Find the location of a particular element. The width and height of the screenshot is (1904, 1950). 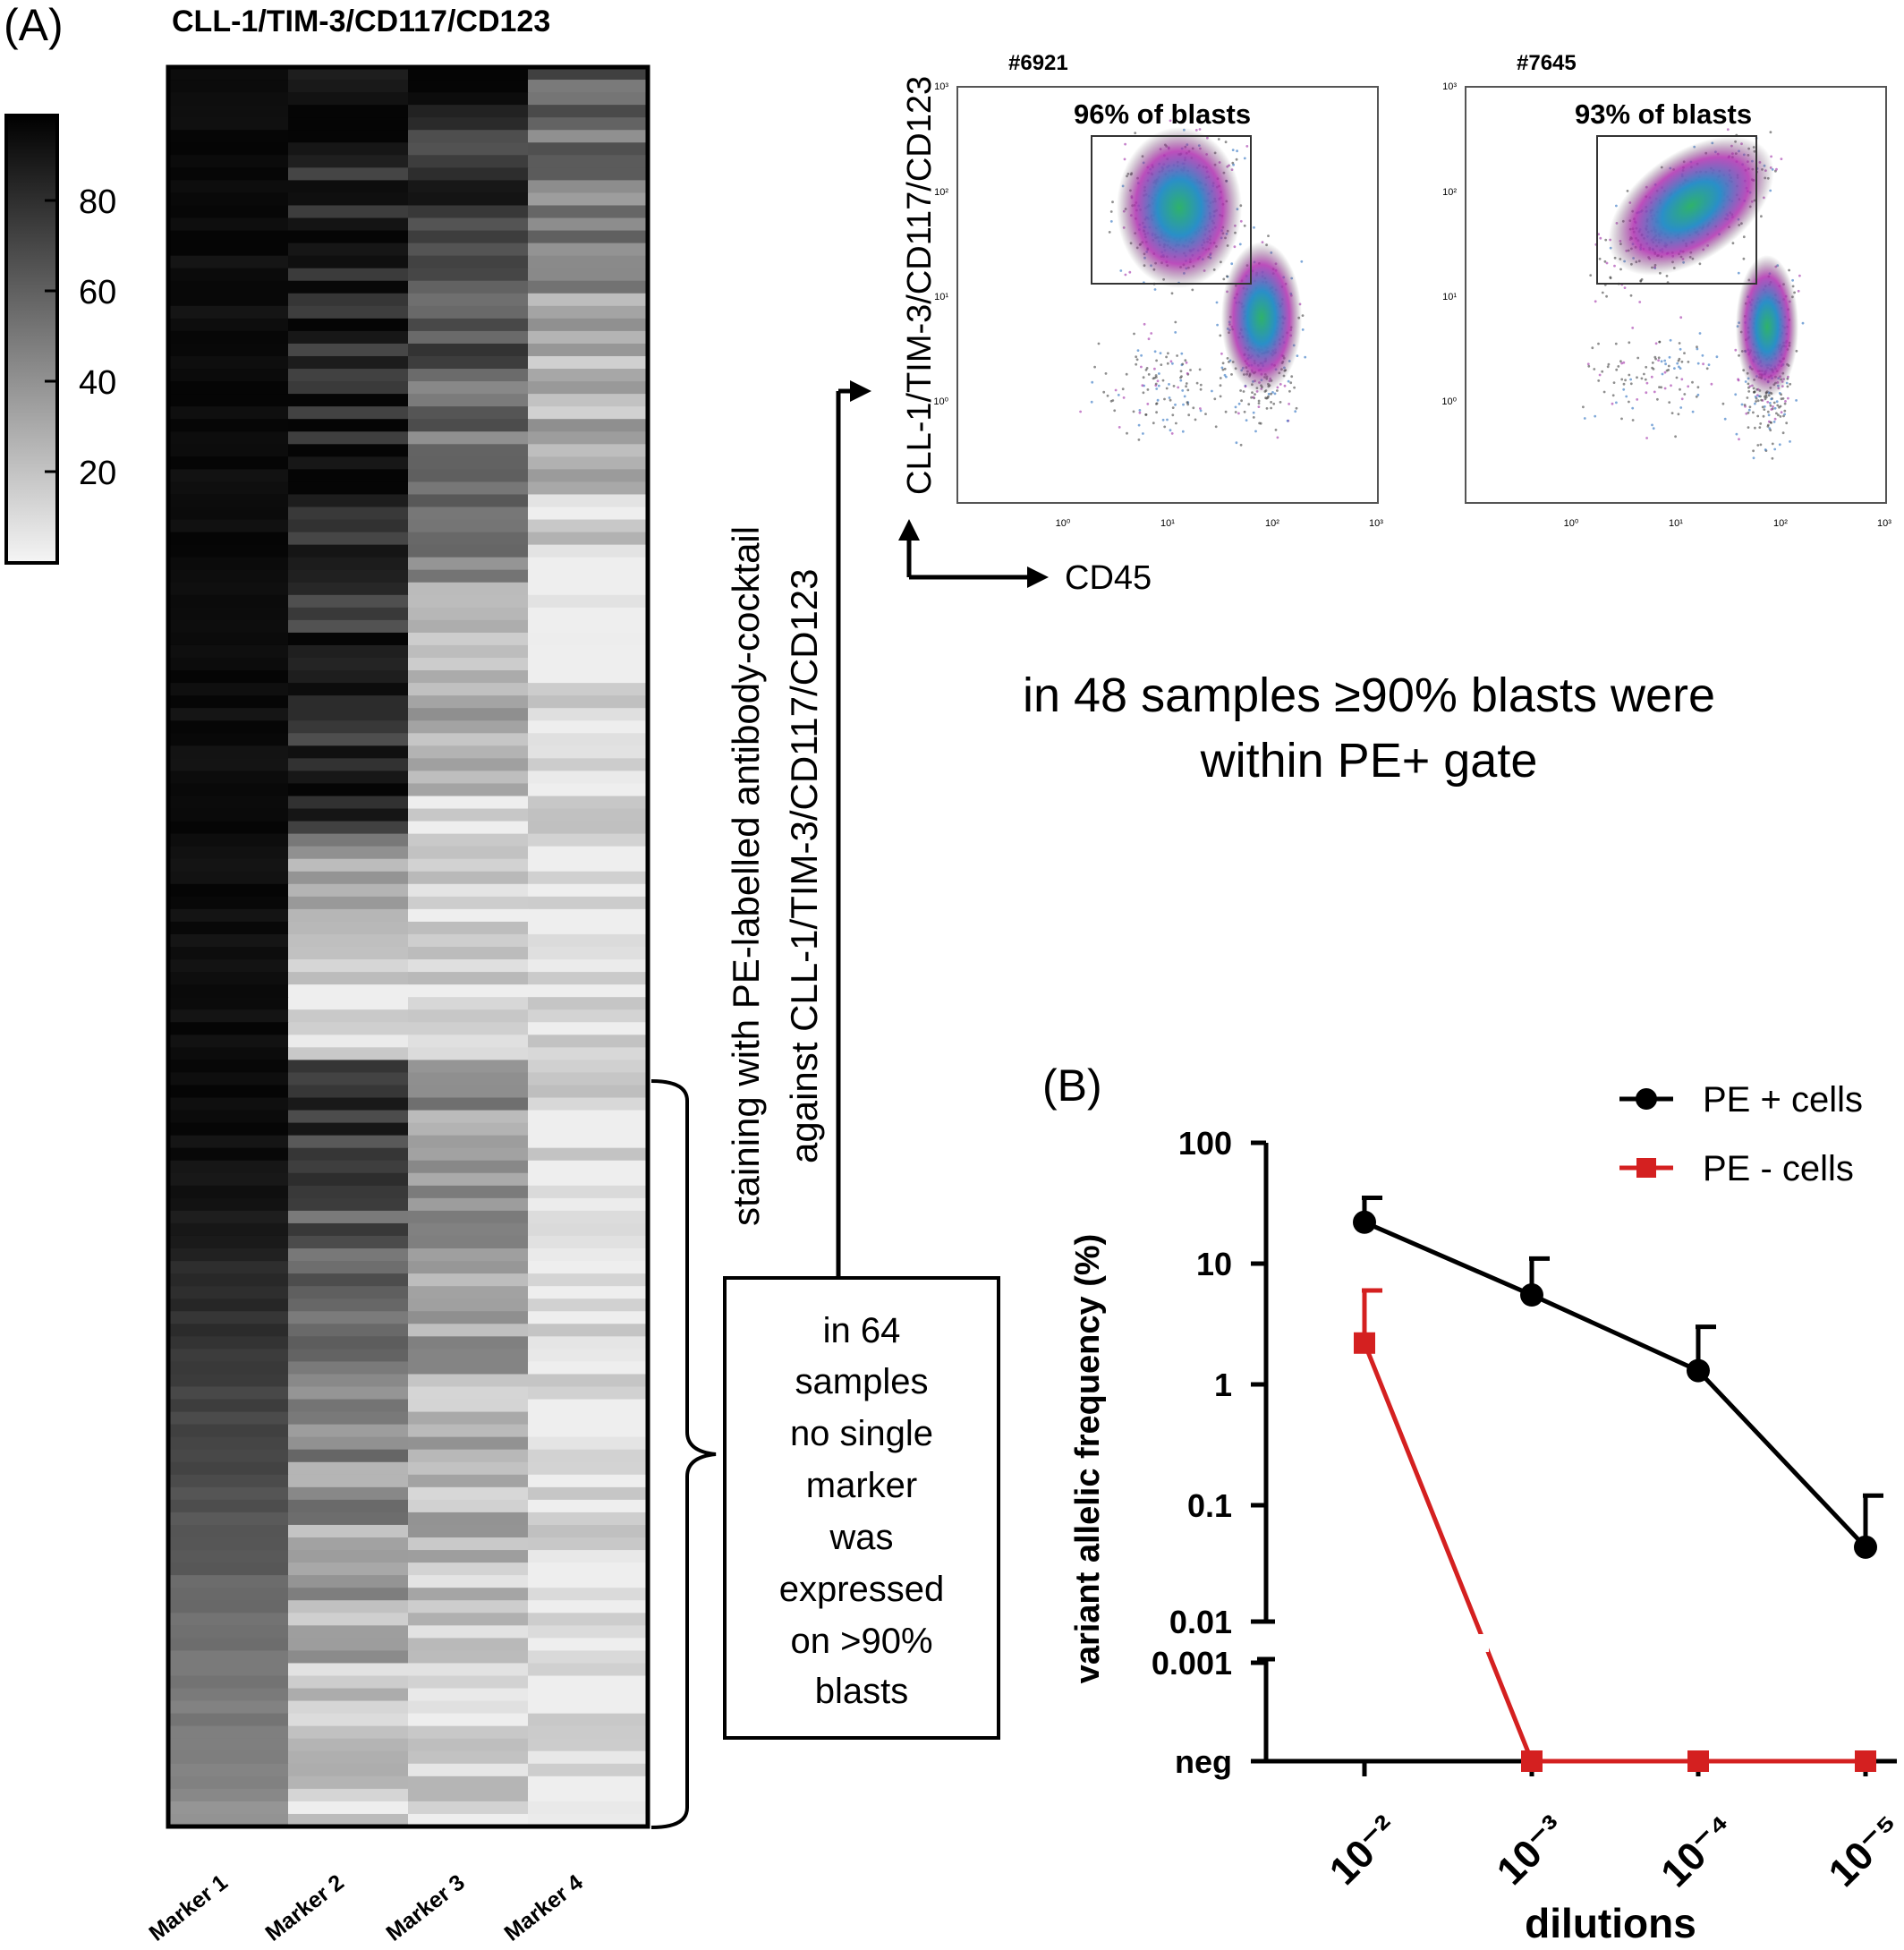

flow-x-axis-label: CD45 is located at coordinates (1108, 578).